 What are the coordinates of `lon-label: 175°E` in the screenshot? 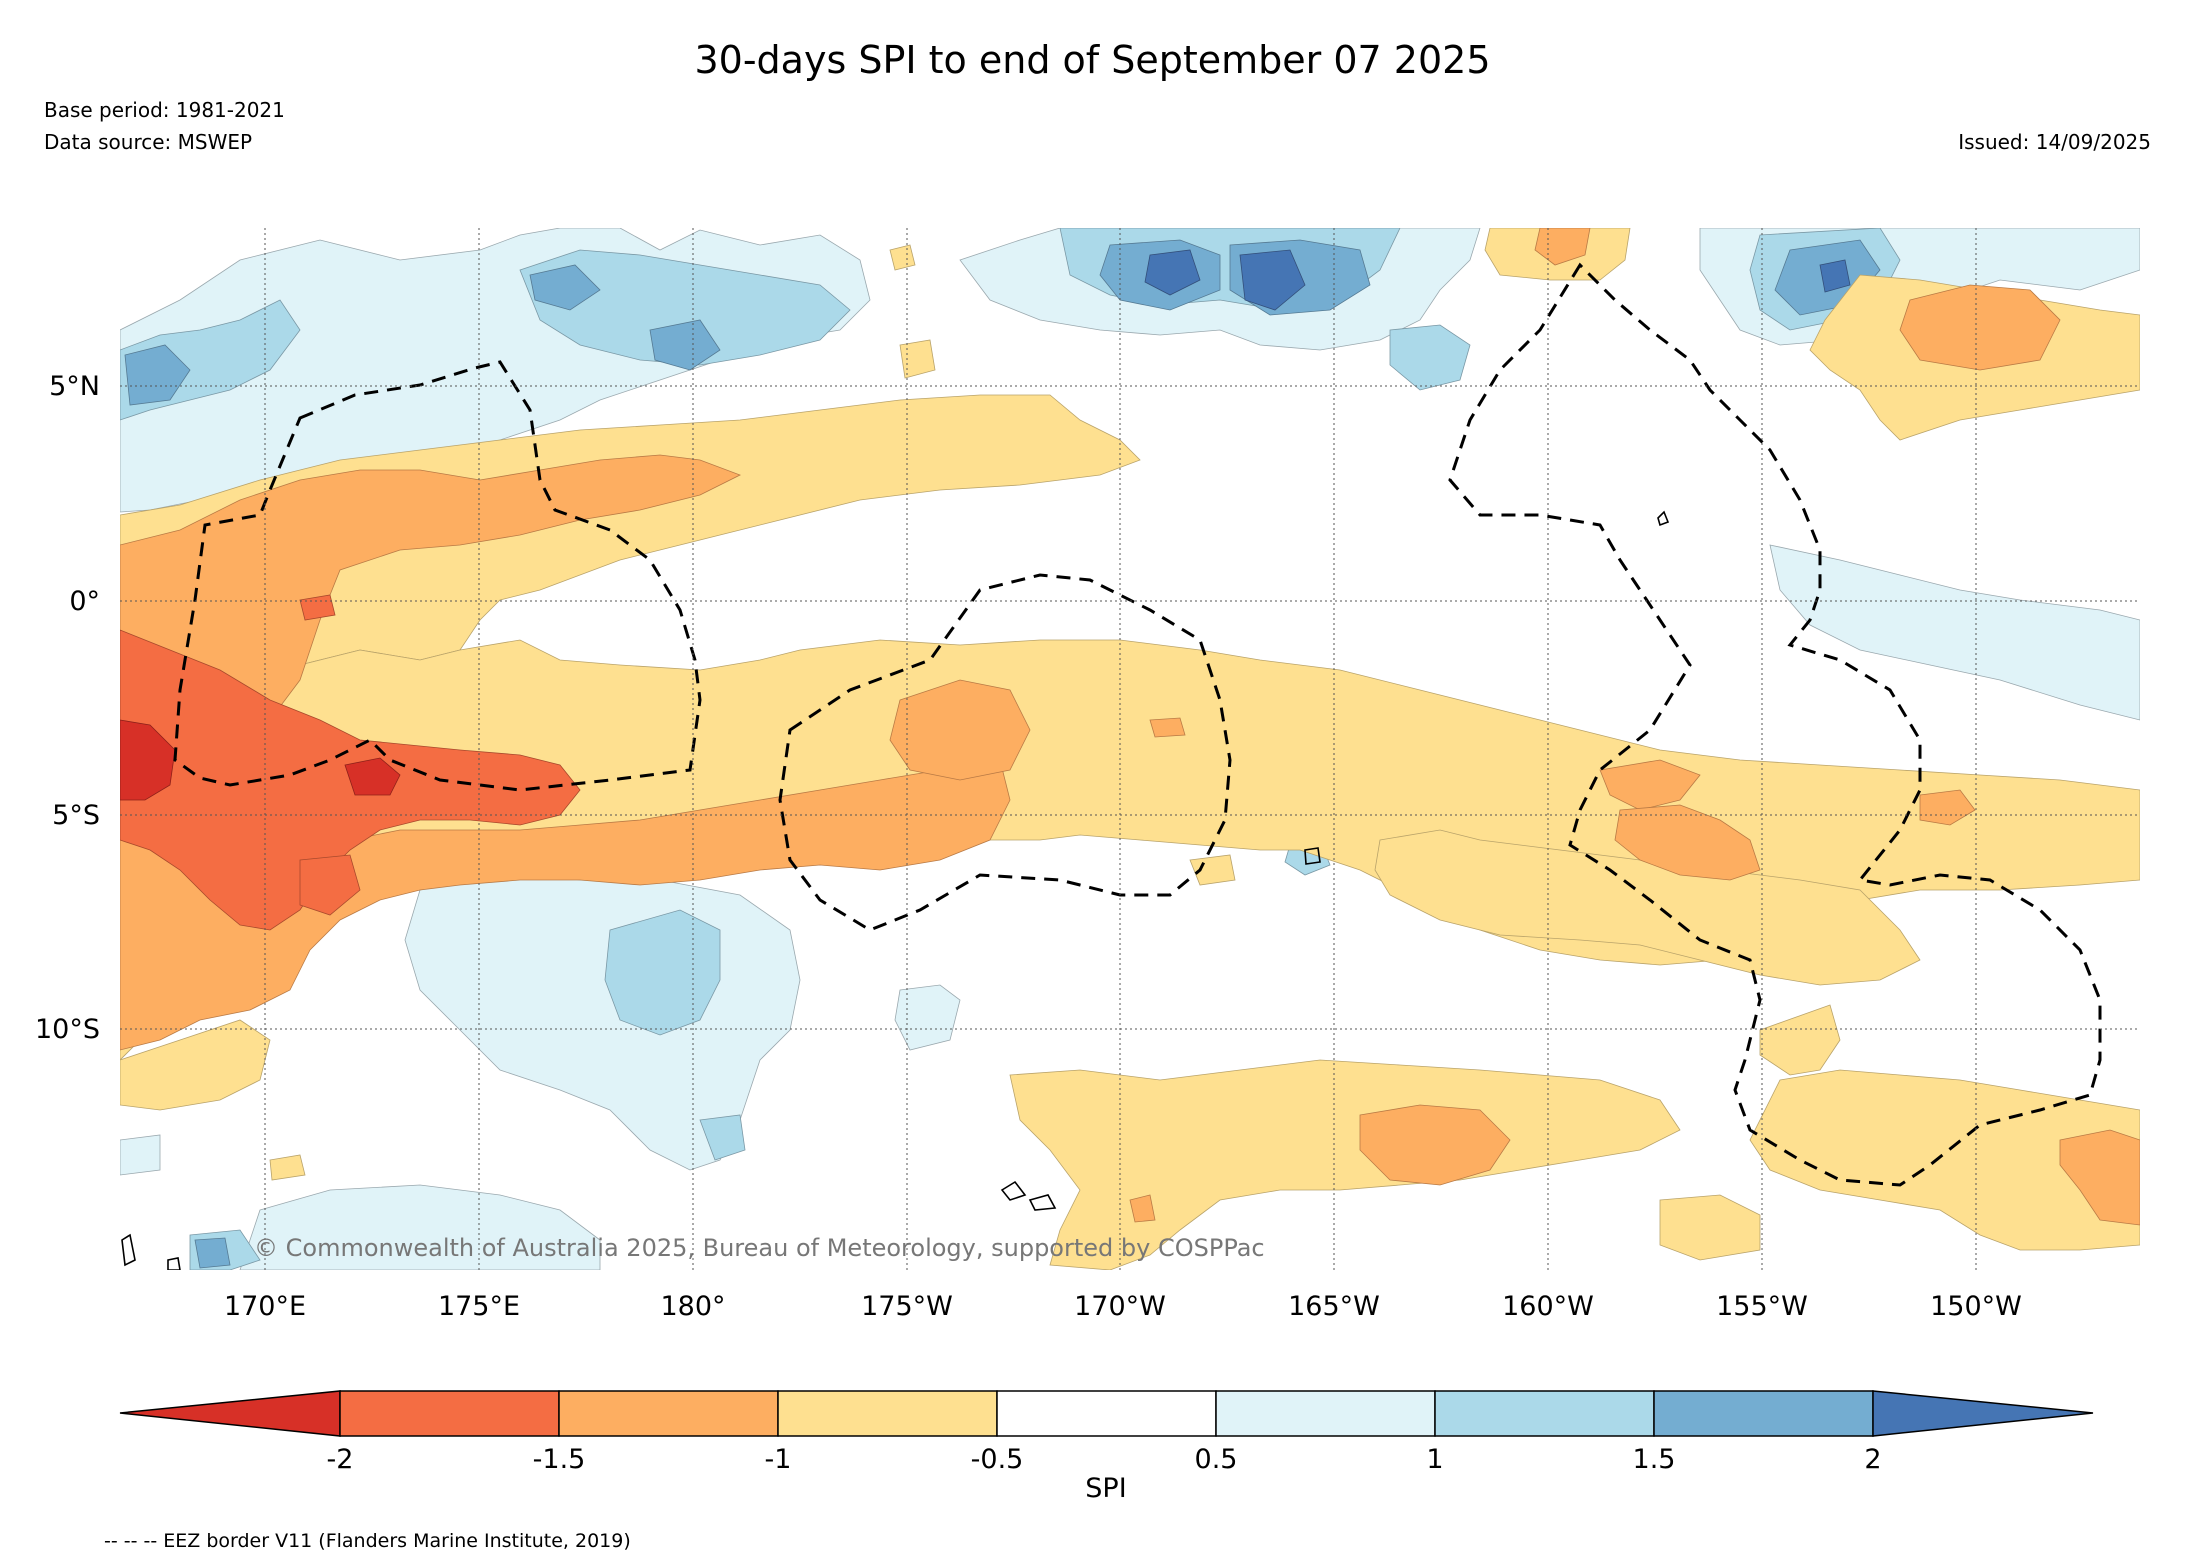 It's located at (479, 1306).